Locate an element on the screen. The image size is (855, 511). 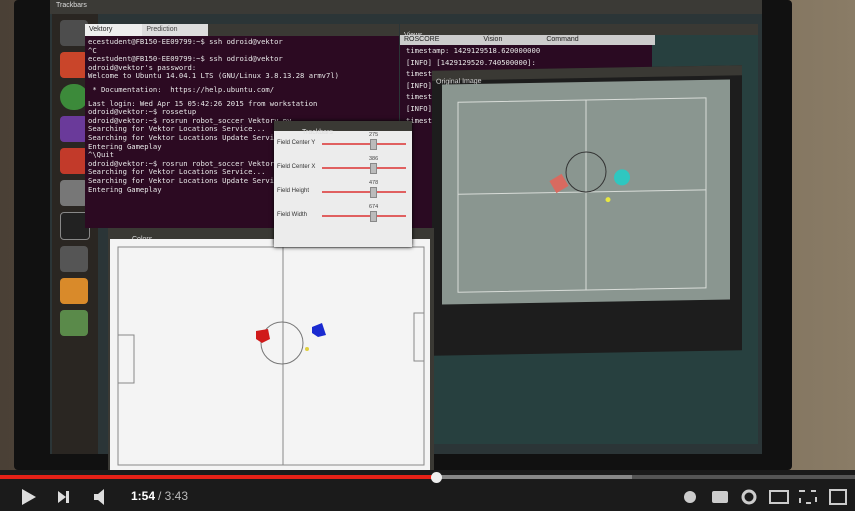
time-total: / 3:43 is located at coordinates (173, 496).